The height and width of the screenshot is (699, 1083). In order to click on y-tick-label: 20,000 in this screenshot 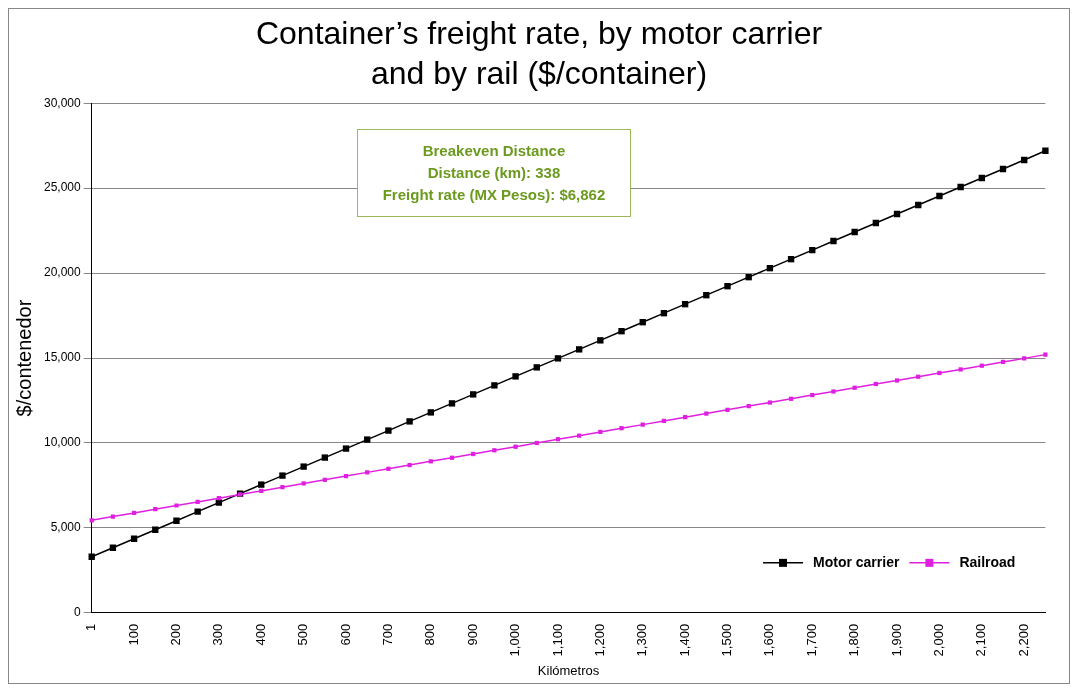, I will do `click(63, 272)`.